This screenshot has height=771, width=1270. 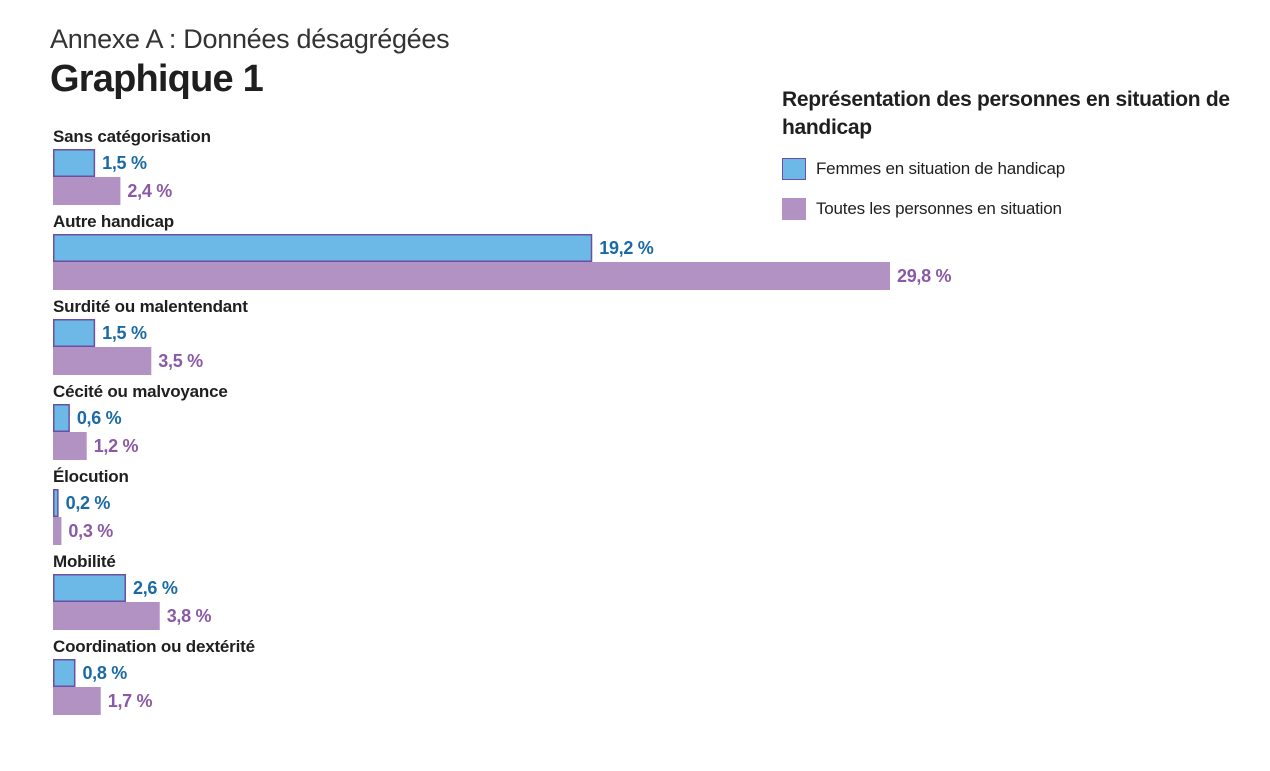 I want to click on value-label-women-elocution: 0,2 %, so click(x=88, y=503).